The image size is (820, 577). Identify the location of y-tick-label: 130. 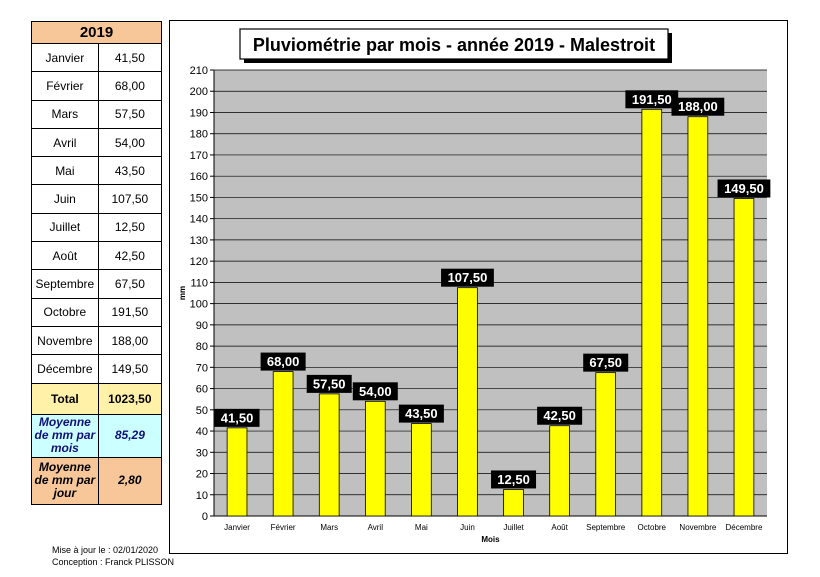
(199, 241).